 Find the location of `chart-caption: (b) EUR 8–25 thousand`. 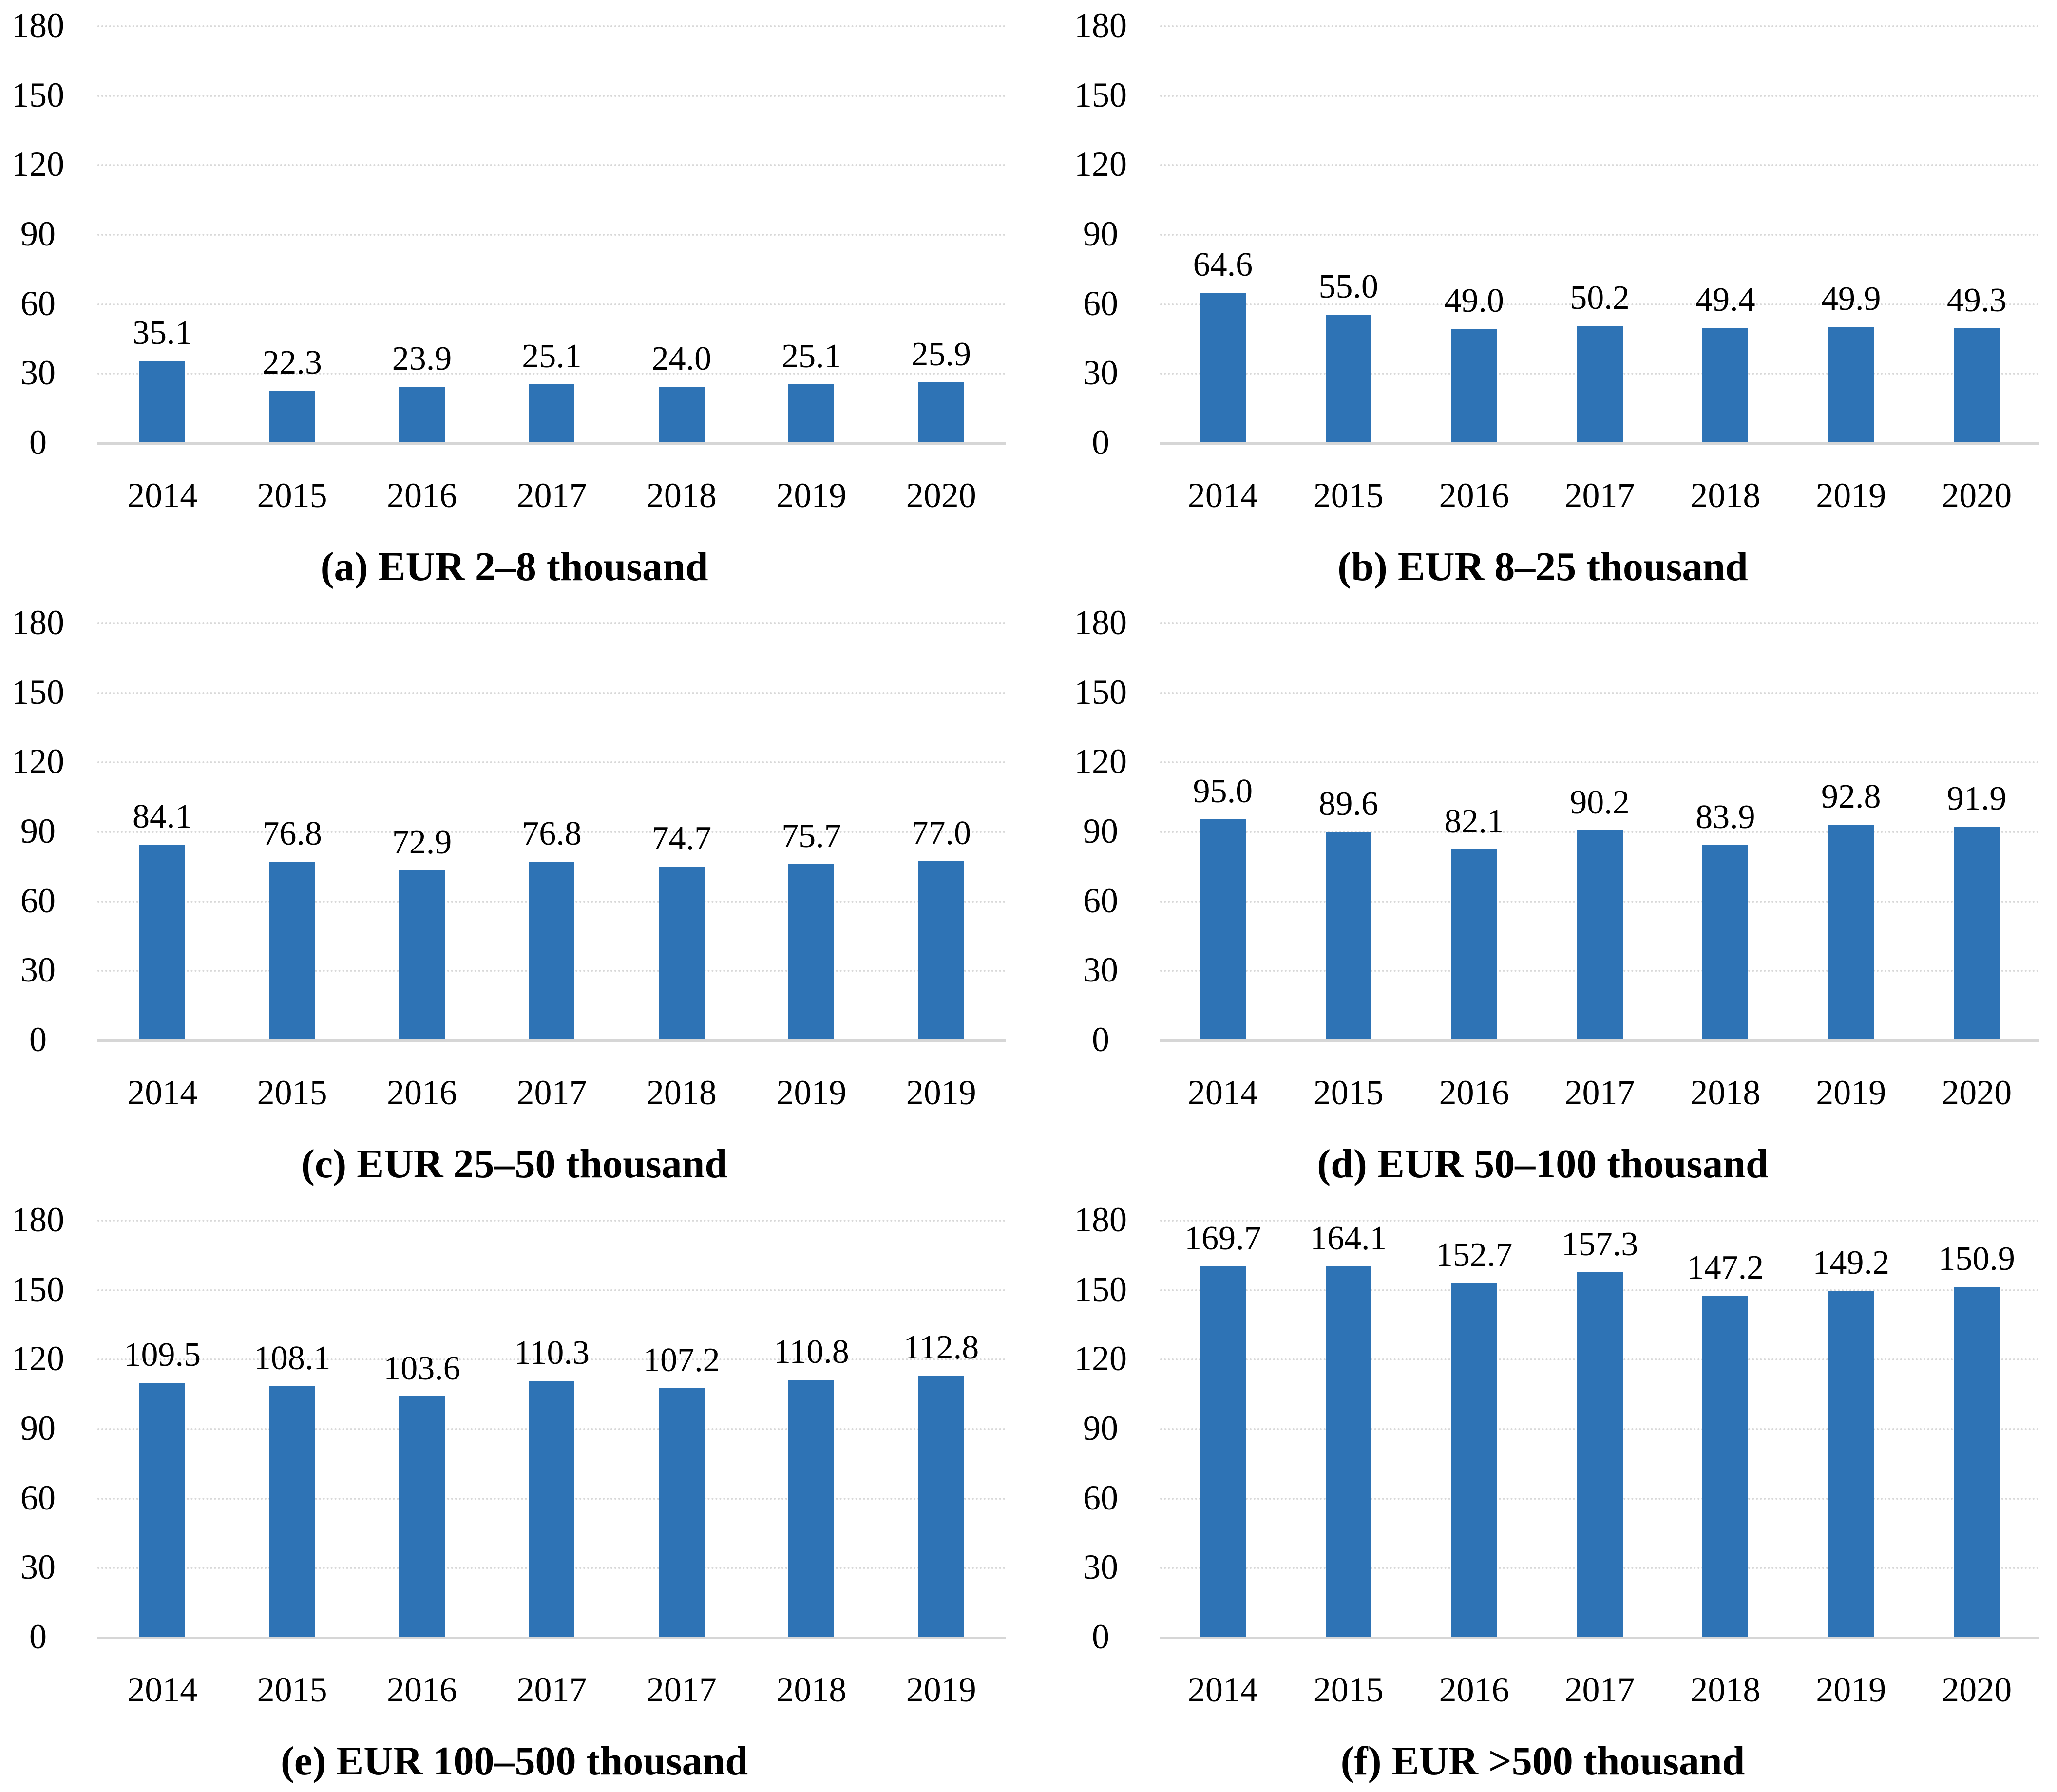

chart-caption: (b) EUR 8–25 thousand is located at coordinates (1542, 566).